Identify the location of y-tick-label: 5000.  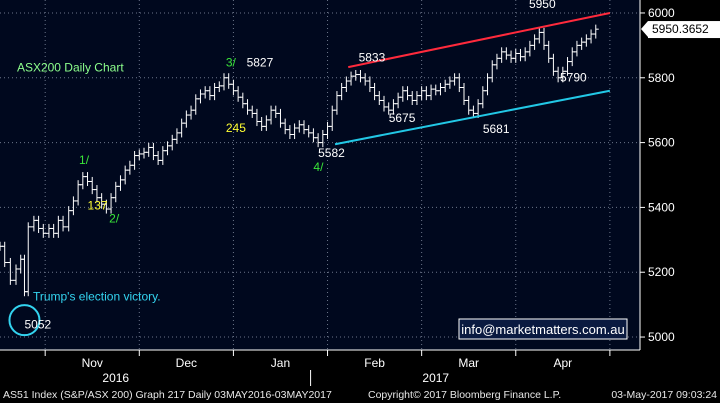
(661, 337).